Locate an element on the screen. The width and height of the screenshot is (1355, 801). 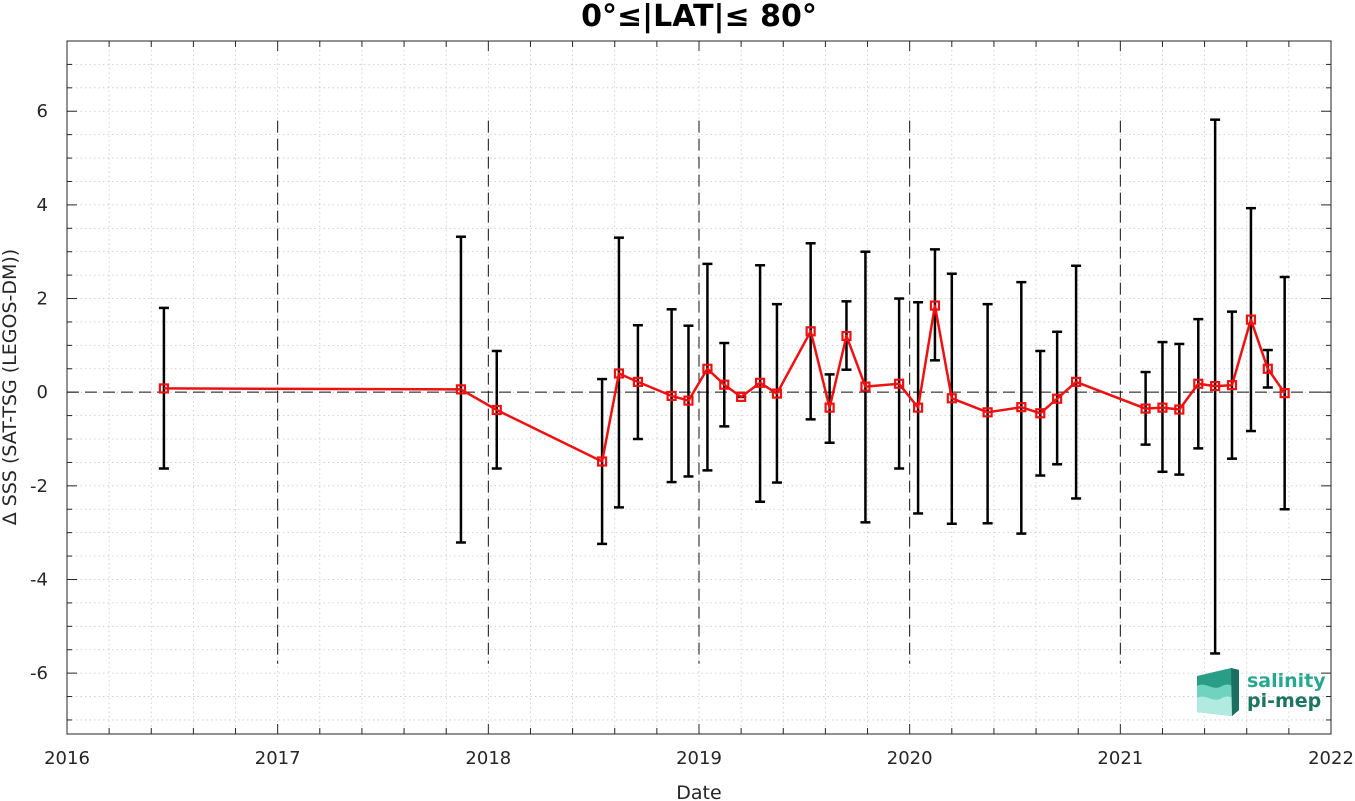
y-tick-label: -4 is located at coordinates (39, 579).